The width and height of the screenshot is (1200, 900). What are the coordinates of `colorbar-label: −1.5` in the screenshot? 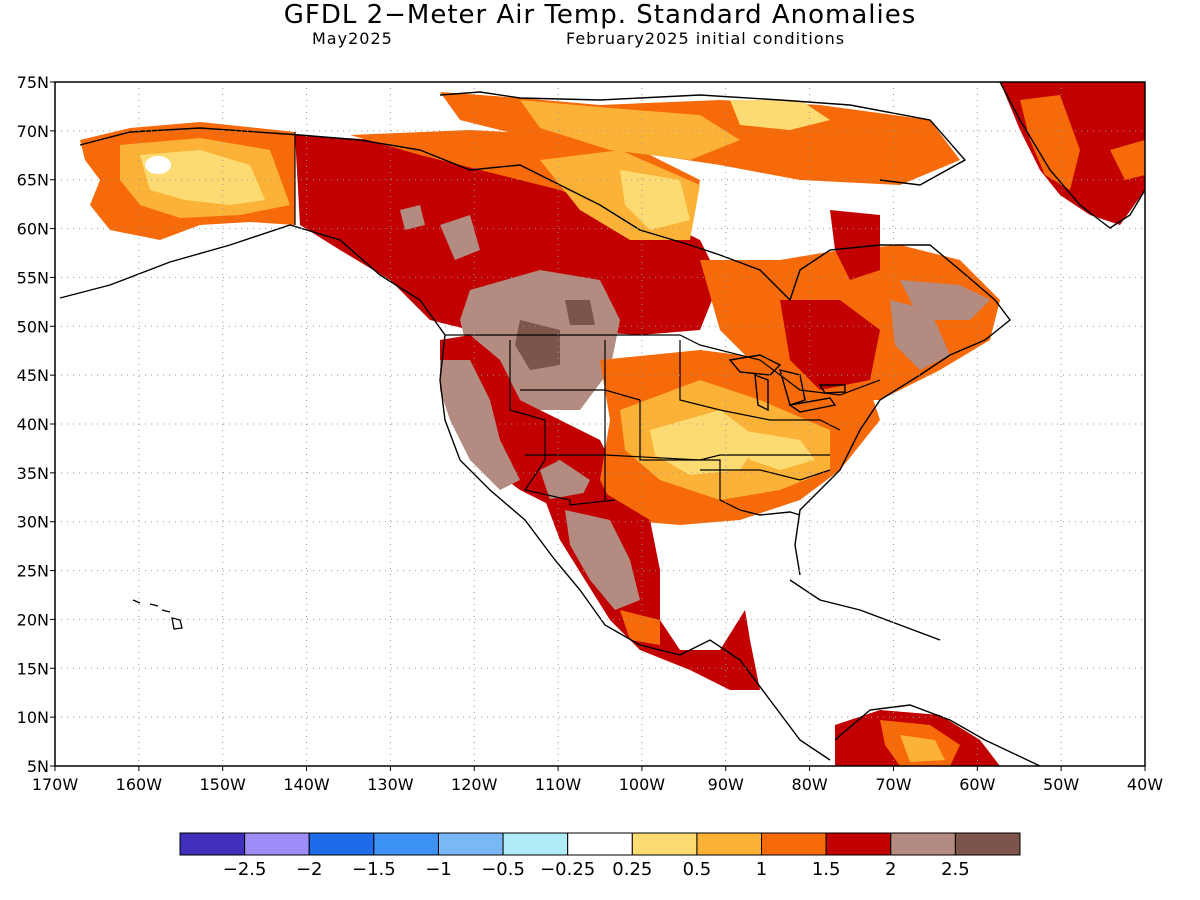 It's located at (374, 869).